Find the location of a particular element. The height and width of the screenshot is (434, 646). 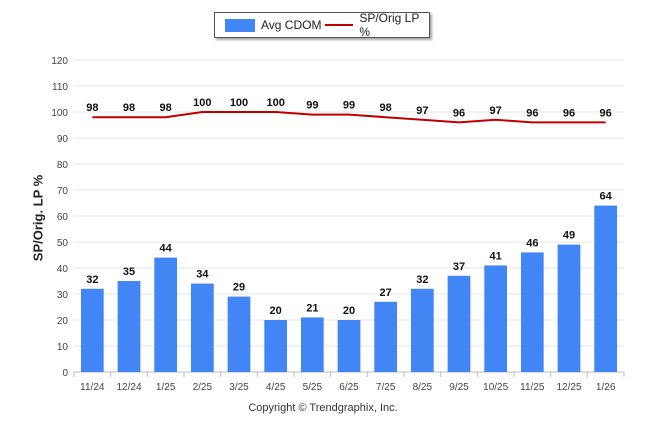

y-tick-label: 80 is located at coordinates (63, 165).